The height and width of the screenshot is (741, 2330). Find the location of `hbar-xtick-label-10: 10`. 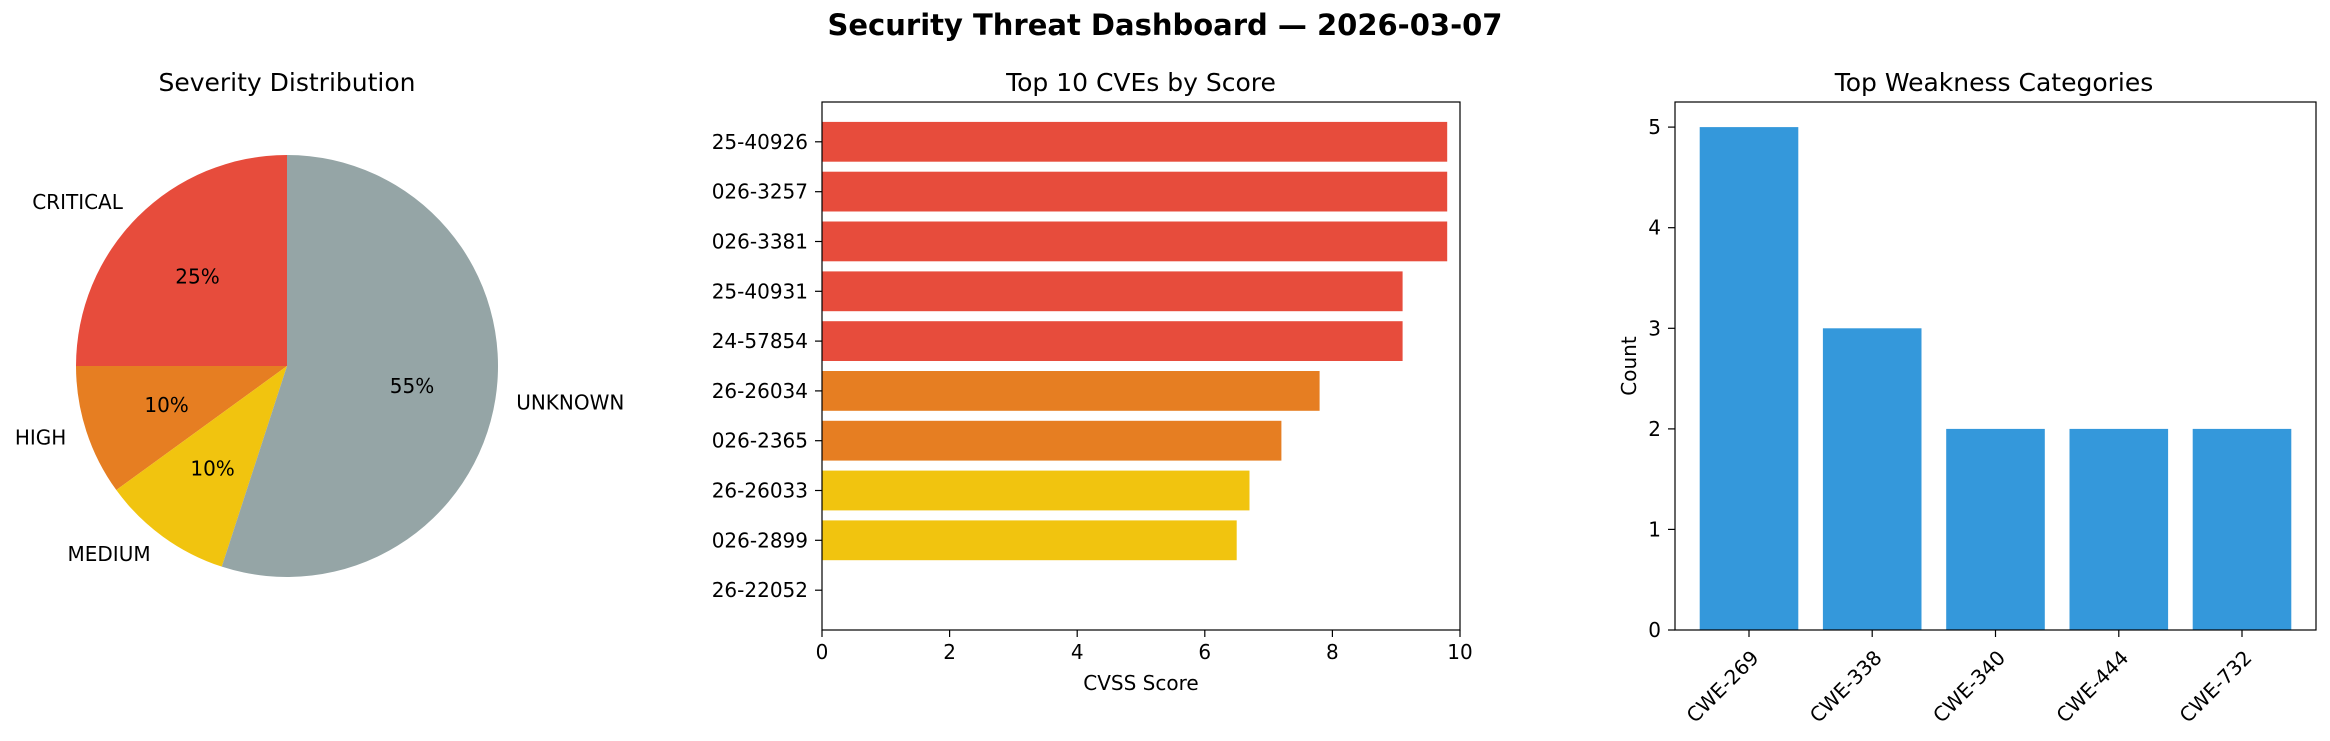

hbar-xtick-label-10: 10 is located at coordinates (1459, 652).